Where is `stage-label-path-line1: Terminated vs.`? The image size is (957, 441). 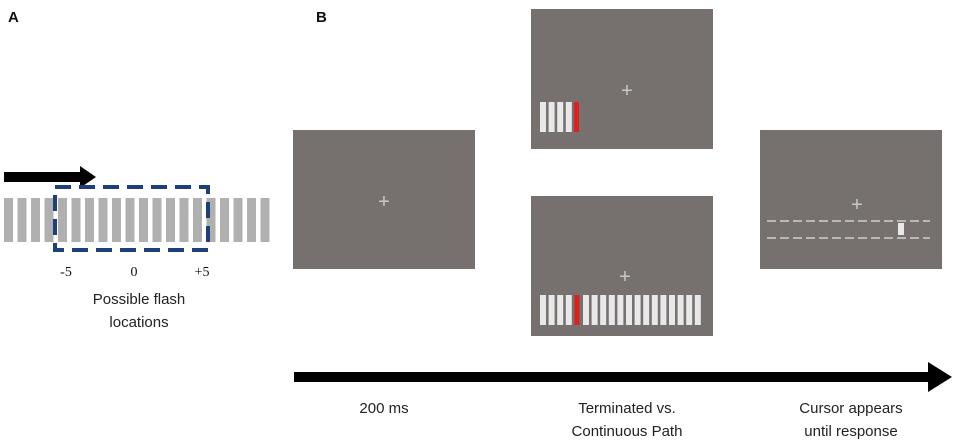
stage-label-path-line1: Terminated vs. is located at coordinates (627, 408).